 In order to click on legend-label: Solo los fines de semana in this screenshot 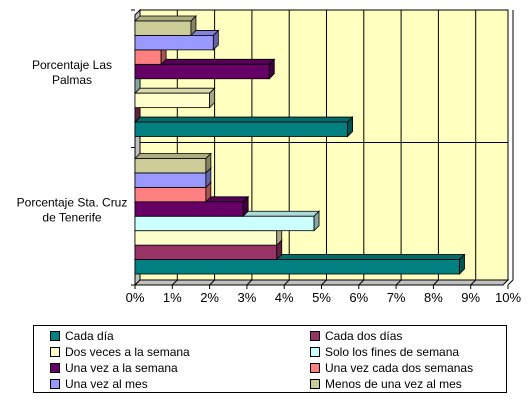, I will do `click(392, 352)`.